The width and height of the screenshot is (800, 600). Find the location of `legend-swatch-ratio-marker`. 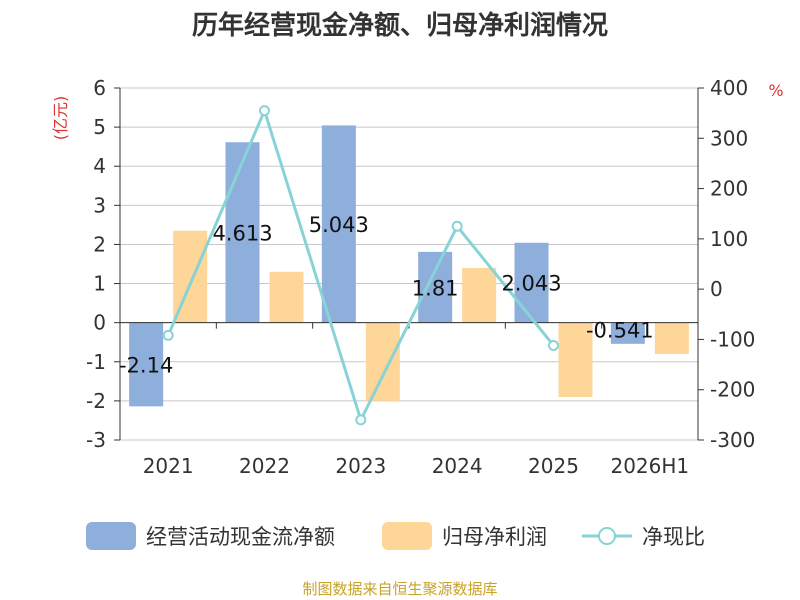

legend-swatch-ratio-marker is located at coordinates (607, 536).